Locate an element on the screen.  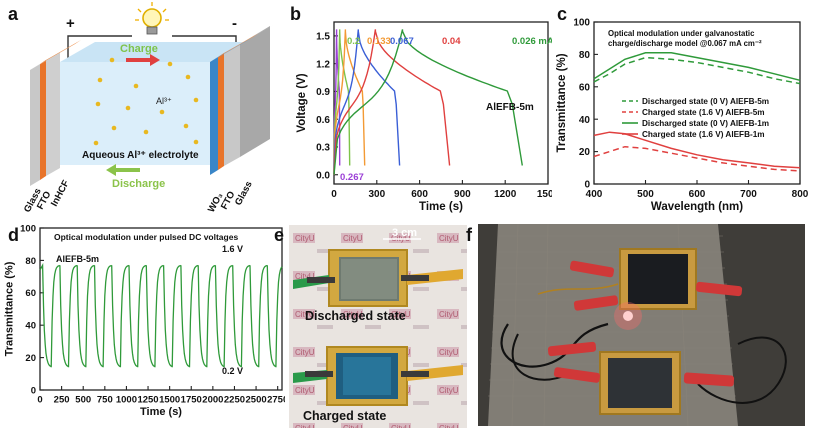
chart-d-frame is located at coordinates (161, 309).